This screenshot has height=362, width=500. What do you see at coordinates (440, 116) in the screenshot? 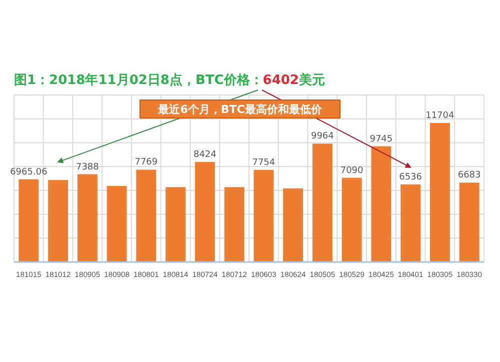
I see `data-label: 11704` at bounding box center [440, 116].